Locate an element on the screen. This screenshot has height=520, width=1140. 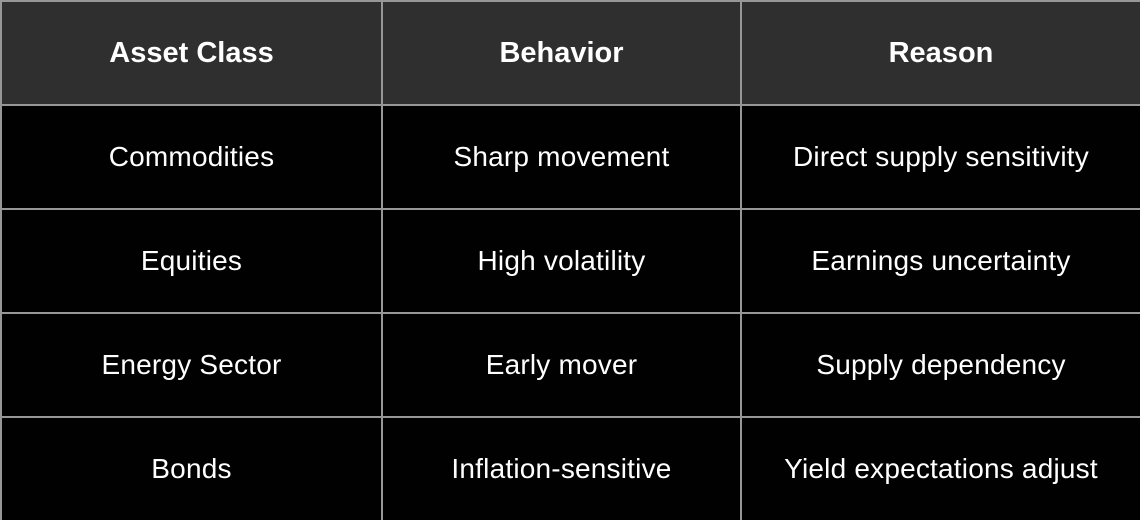
cell-reason: Supply dependency is located at coordinates (940, 365).